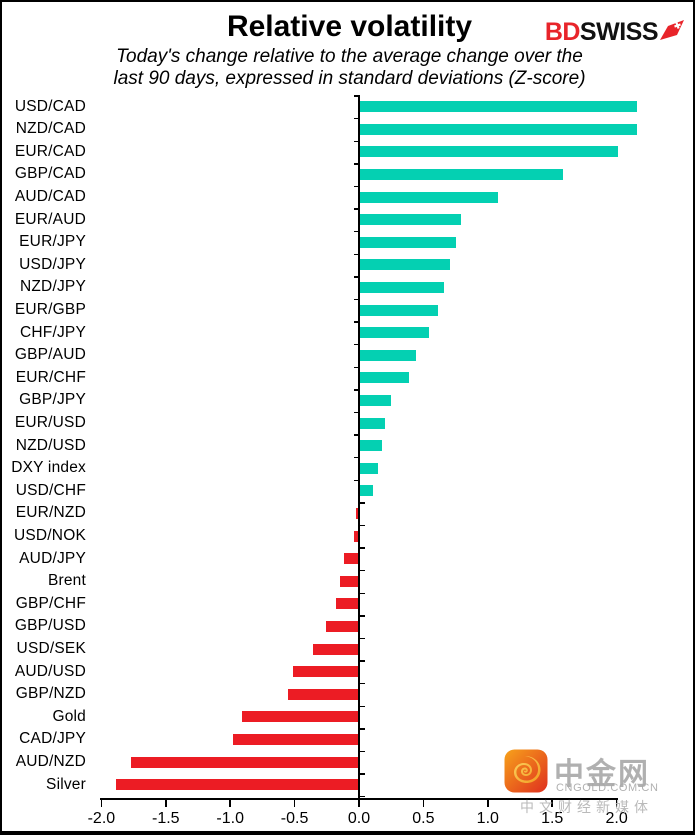  Describe the element at coordinates (50, 129) in the screenshot. I see `category-label: NZD/CAD` at that location.